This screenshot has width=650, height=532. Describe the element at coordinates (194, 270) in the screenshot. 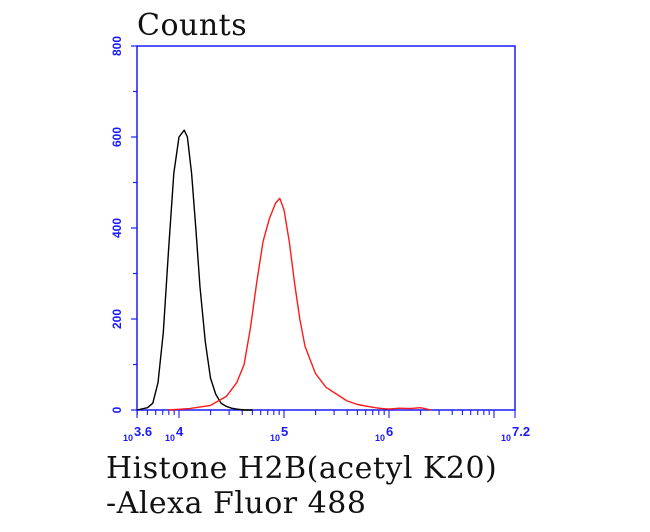

I see `series-line-black` at that location.